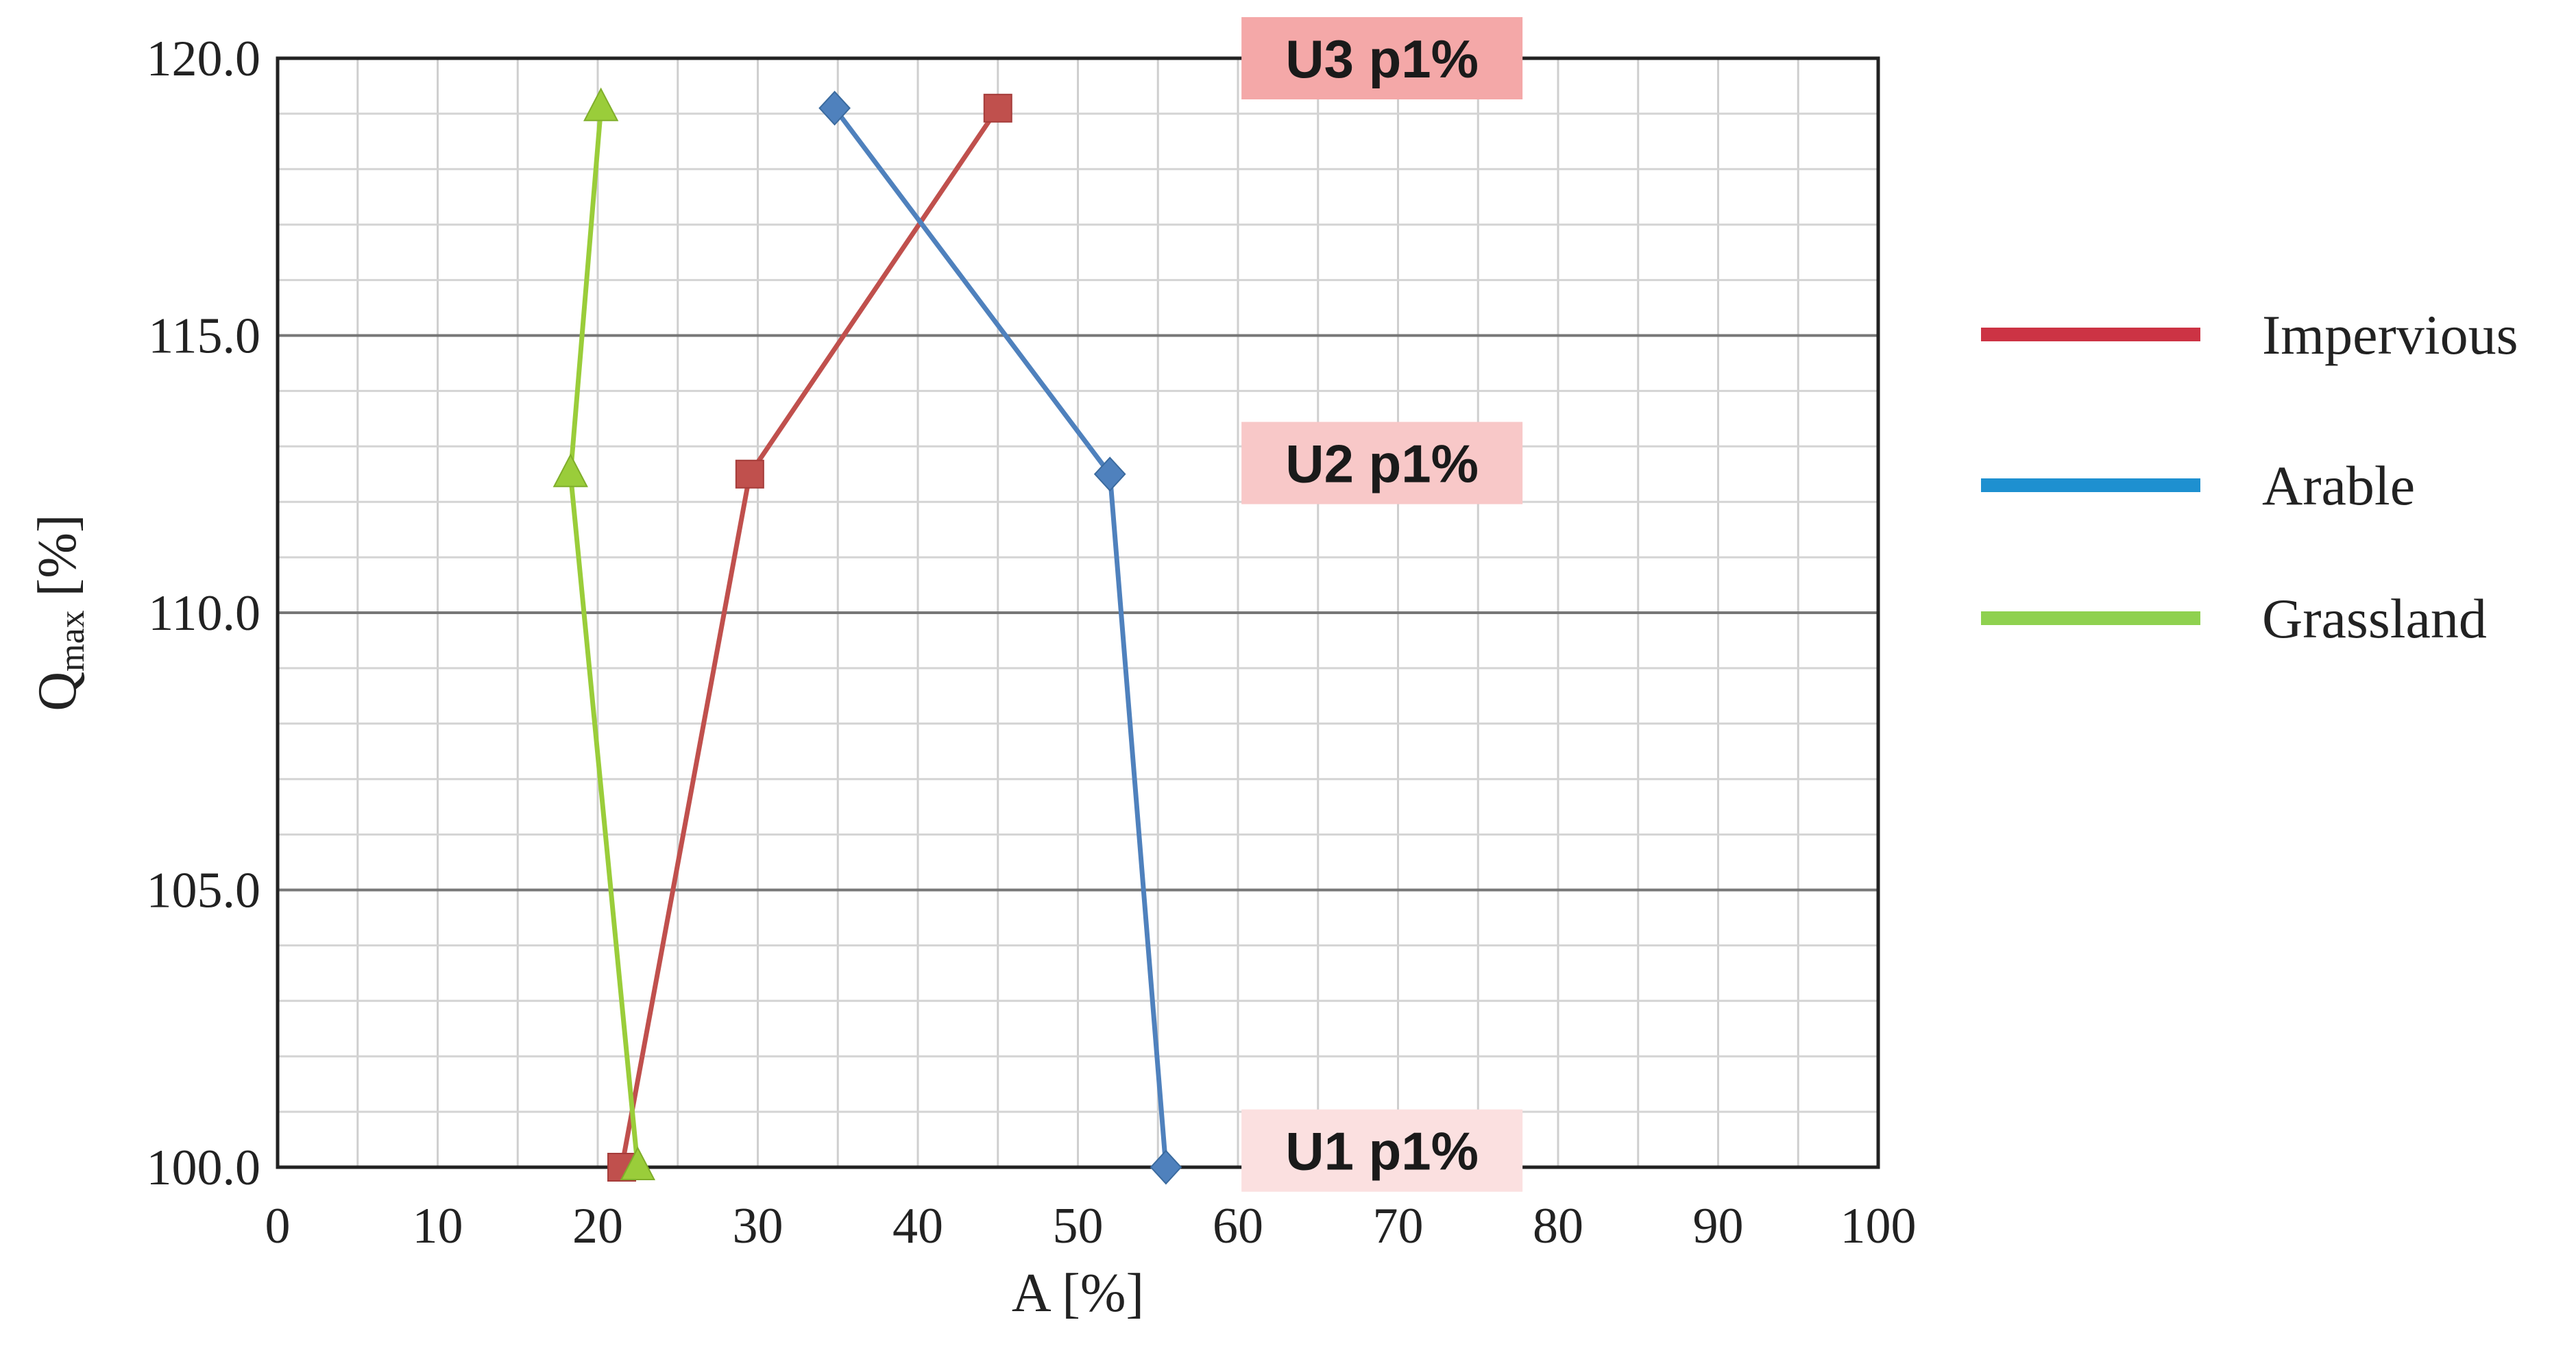 This screenshot has width=2576, height=1355. I want to click on legend-item-impervious: Impervious, so click(2249, 335).